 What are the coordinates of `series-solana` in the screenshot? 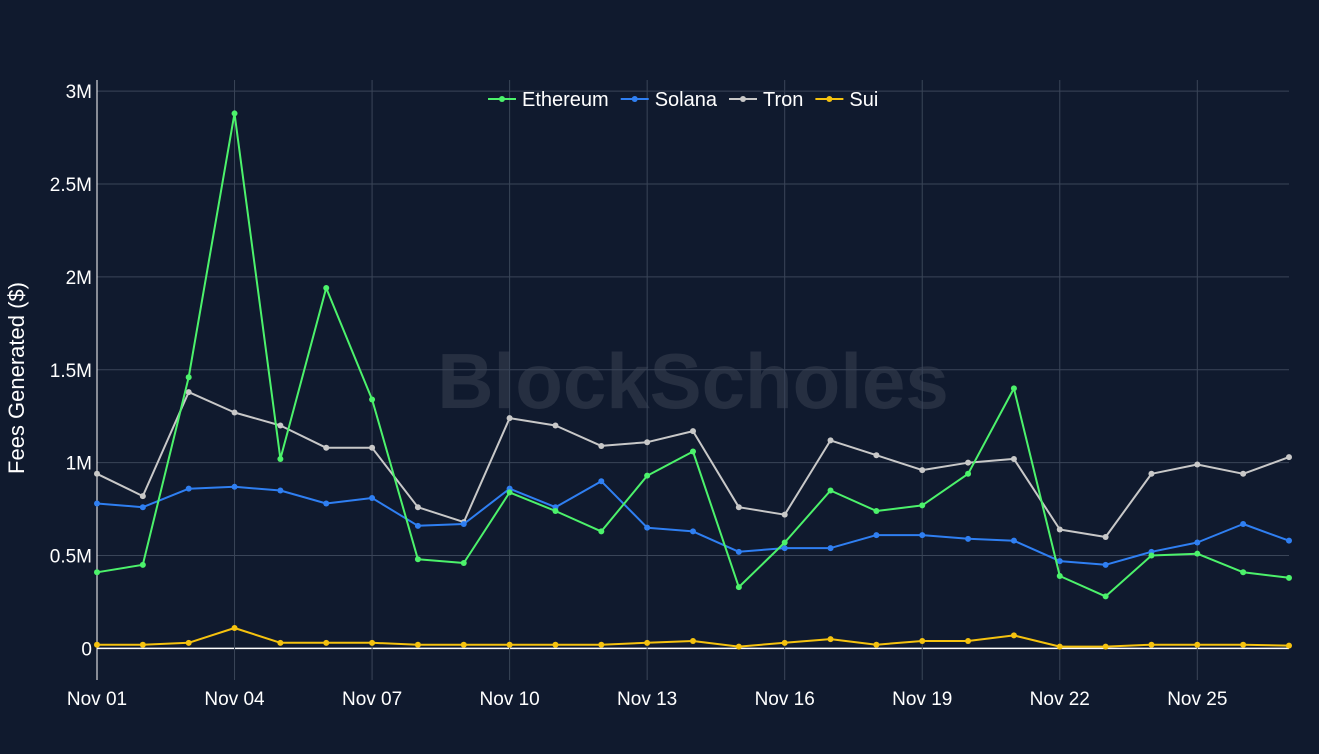 It's located at (693, 523).